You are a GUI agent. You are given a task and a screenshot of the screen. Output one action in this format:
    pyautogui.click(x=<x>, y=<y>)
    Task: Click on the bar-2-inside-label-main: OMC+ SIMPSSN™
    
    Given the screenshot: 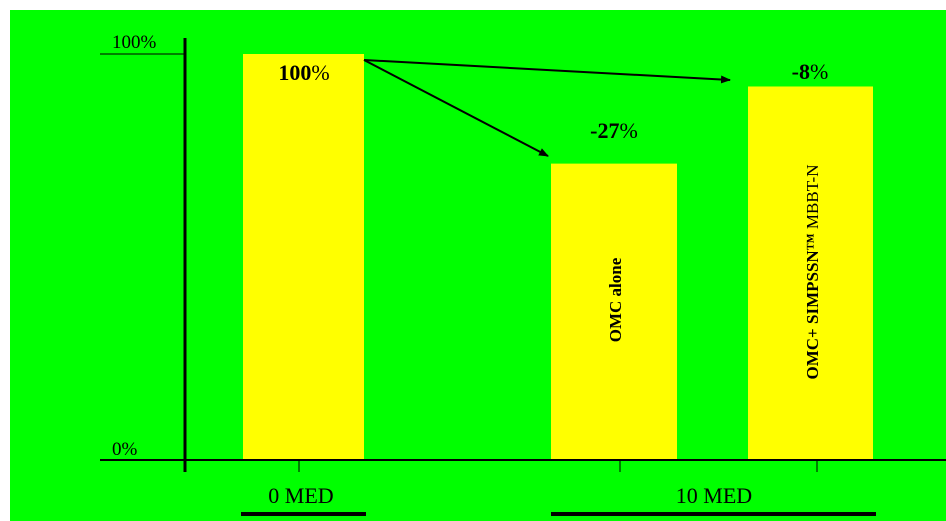 What is the action you would take?
    pyautogui.click(x=812, y=306)
    